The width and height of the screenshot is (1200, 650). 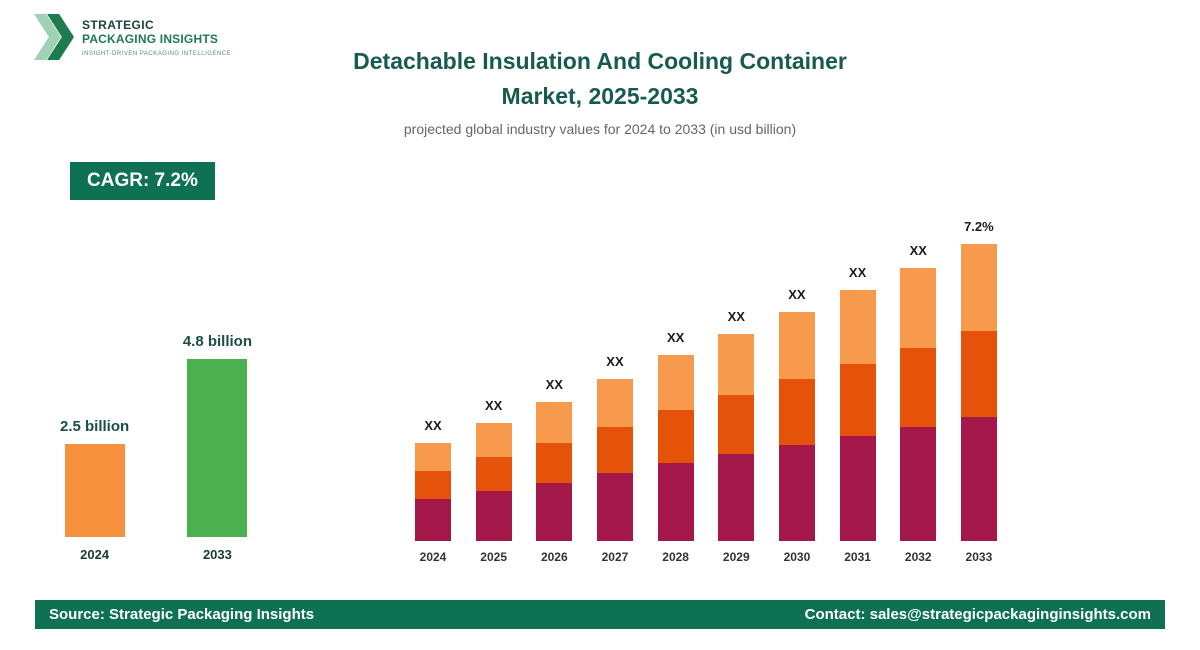 What do you see at coordinates (736, 497) in the screenshot?
I see `segment-bottom-2029` at bounding box center [736, 497].